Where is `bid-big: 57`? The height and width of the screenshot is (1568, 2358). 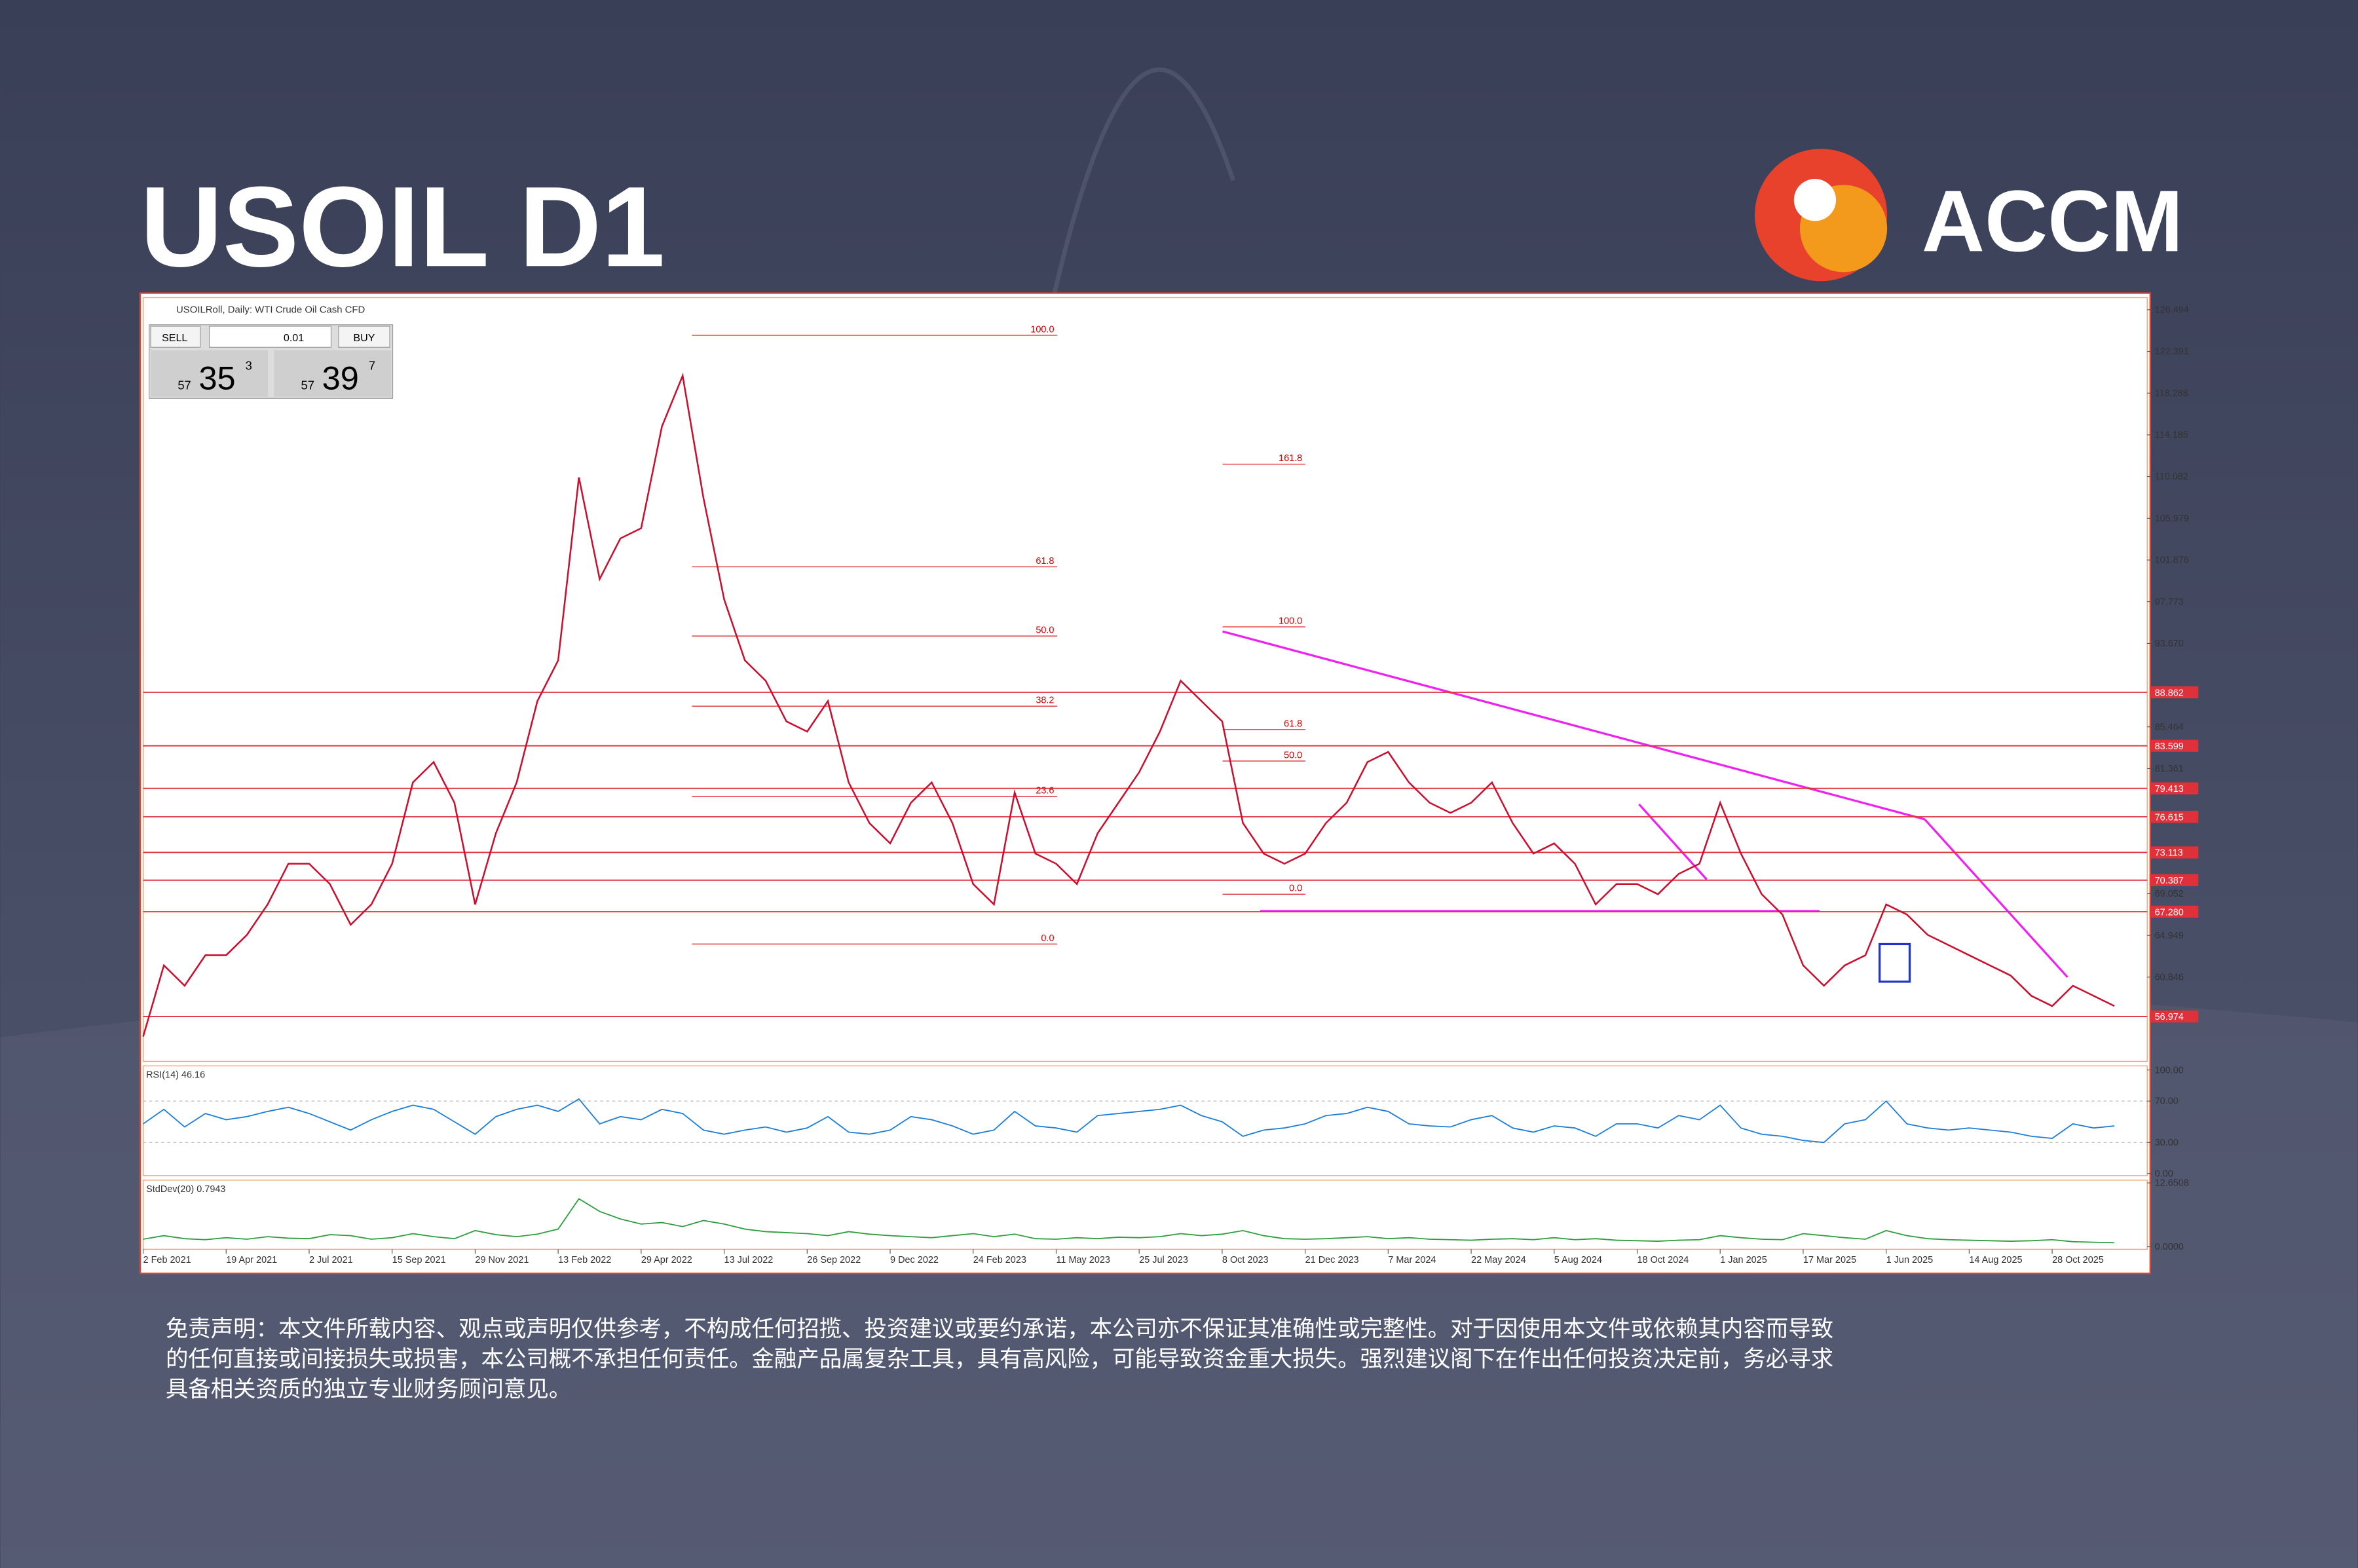 bid-big: 57 is located at coordinates (184, 385).